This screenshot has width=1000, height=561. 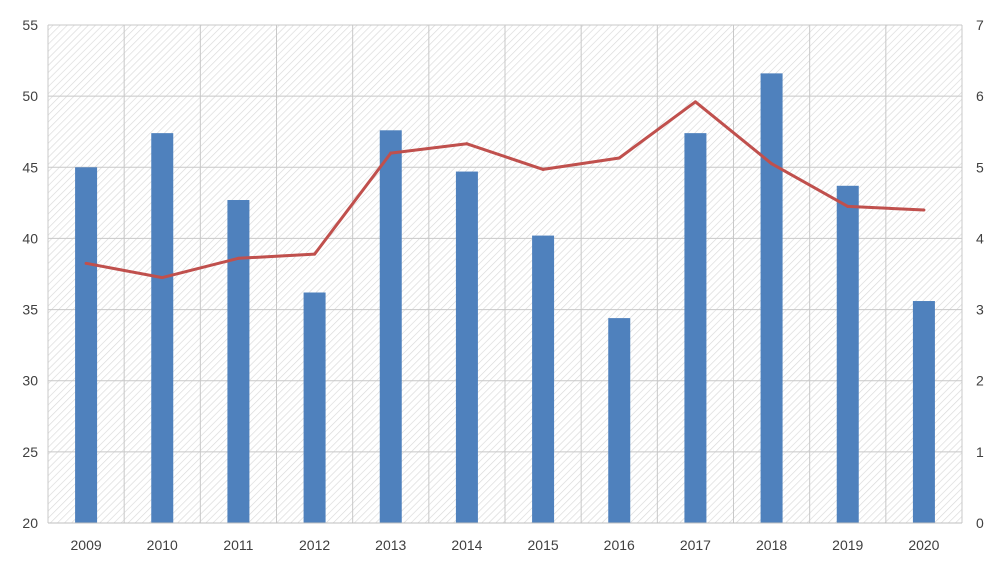 What do you see at coordinates (980, 25) in the screenshot?
I see `right-tick-label: 7` at bounding box center [980, 25].